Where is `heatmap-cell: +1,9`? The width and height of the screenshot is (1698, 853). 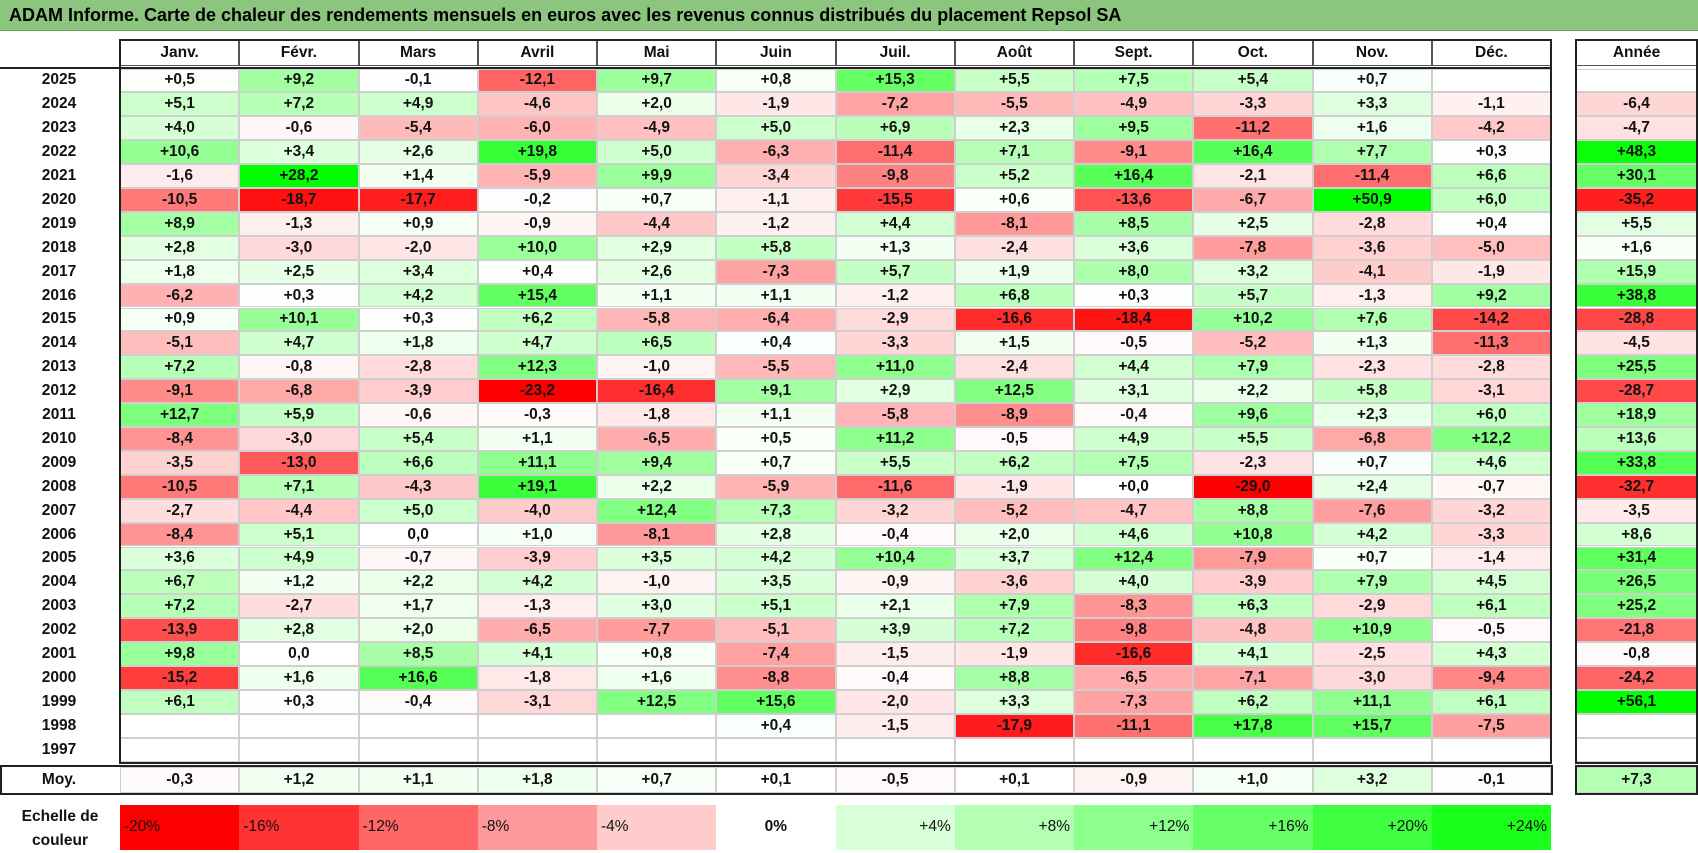 heatmap-cell: +1,9 is located at coordinates (1014, 271).